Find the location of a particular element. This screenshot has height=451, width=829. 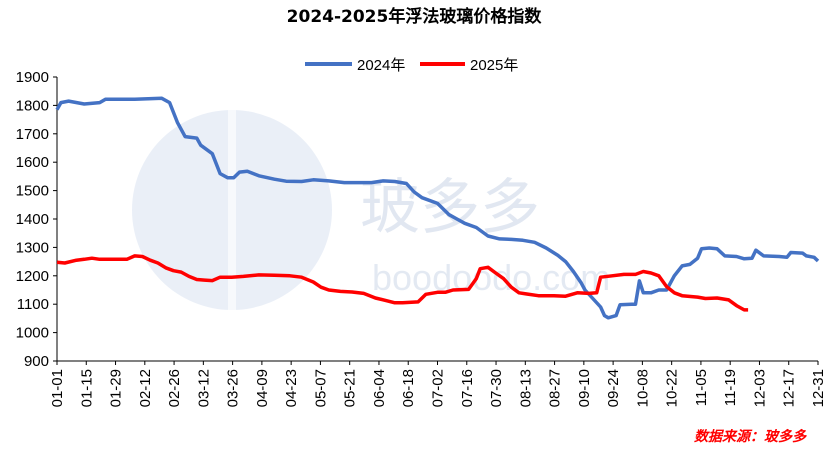

series-line-2025 is located at coordinates (402, 283).